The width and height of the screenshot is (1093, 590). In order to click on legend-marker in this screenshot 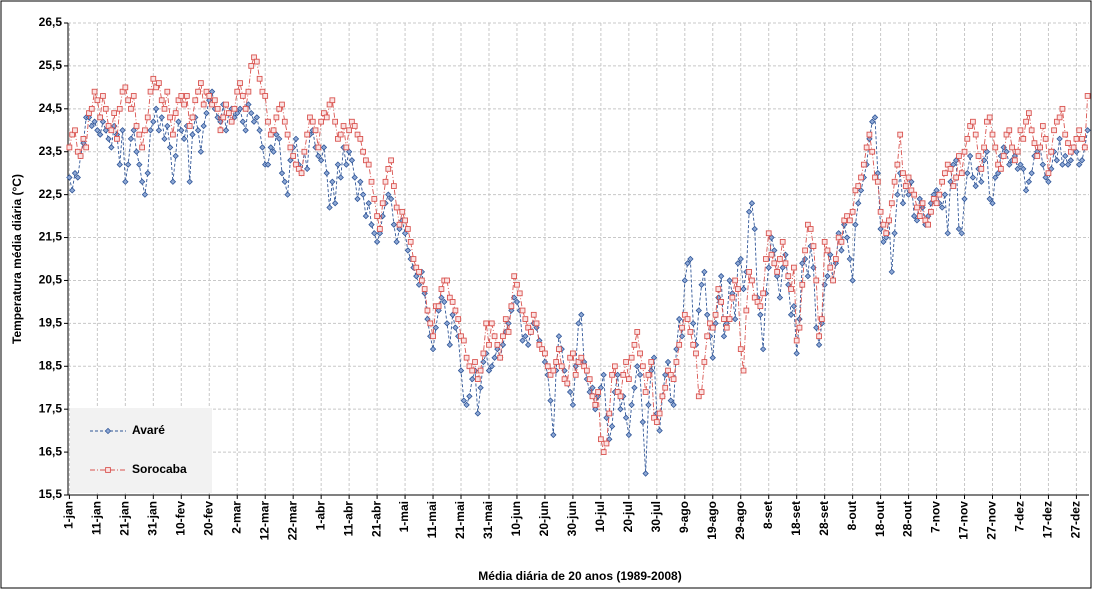, I will do `click(108, 470)`.